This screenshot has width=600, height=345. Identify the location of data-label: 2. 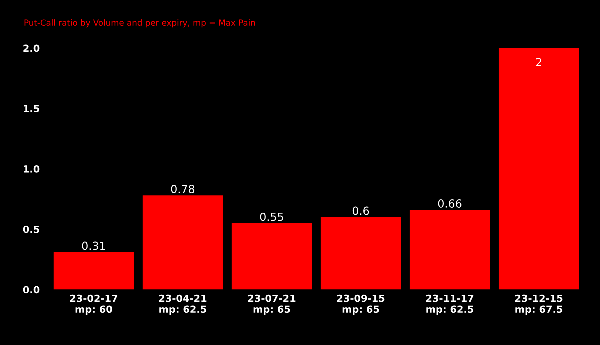
(539, 62).